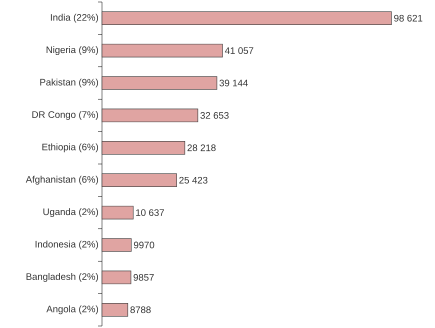  Describe the element at coordinates (62, 180) in the screenshot. I see `y-tick-label: Afghanistan (6%)` at that location.